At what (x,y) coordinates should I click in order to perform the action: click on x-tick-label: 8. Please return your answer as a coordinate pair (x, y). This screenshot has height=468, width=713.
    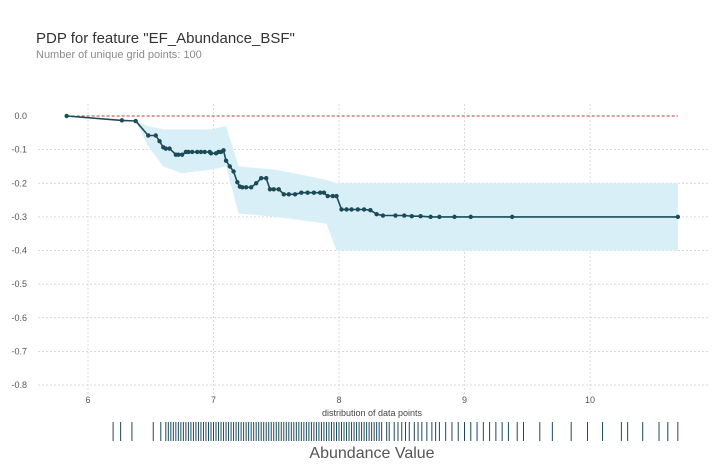
    Looking at the image, I should click on (338, 400).